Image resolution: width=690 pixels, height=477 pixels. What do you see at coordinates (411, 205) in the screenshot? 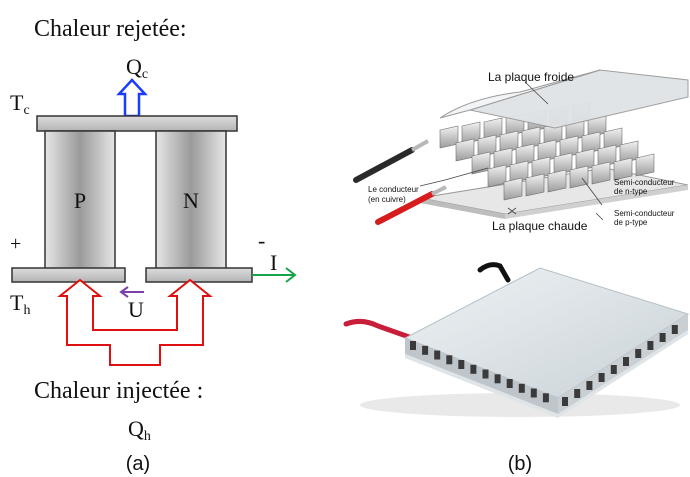
I see `red-wire` at bounding box center [411, 205].